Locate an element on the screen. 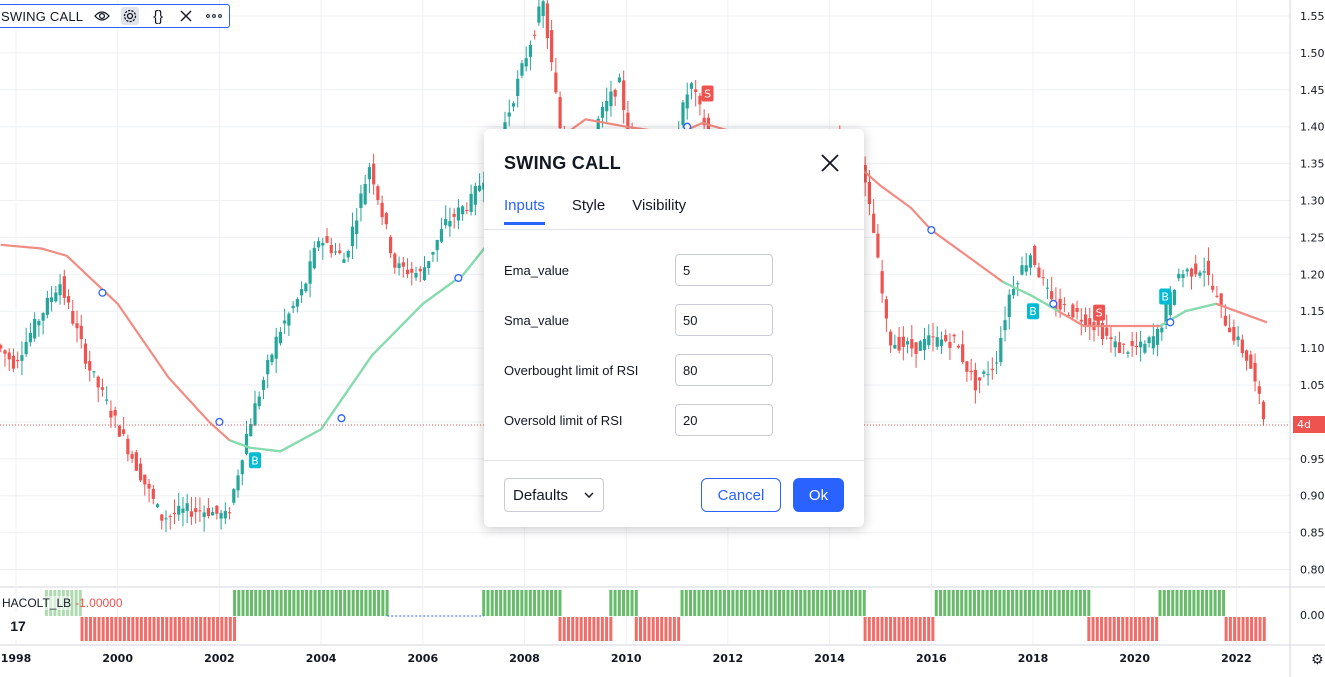 The width and height of the screenshot is (1325, 677). indicator-legend: SWING CALL {} is located at coordinates (115, 16).